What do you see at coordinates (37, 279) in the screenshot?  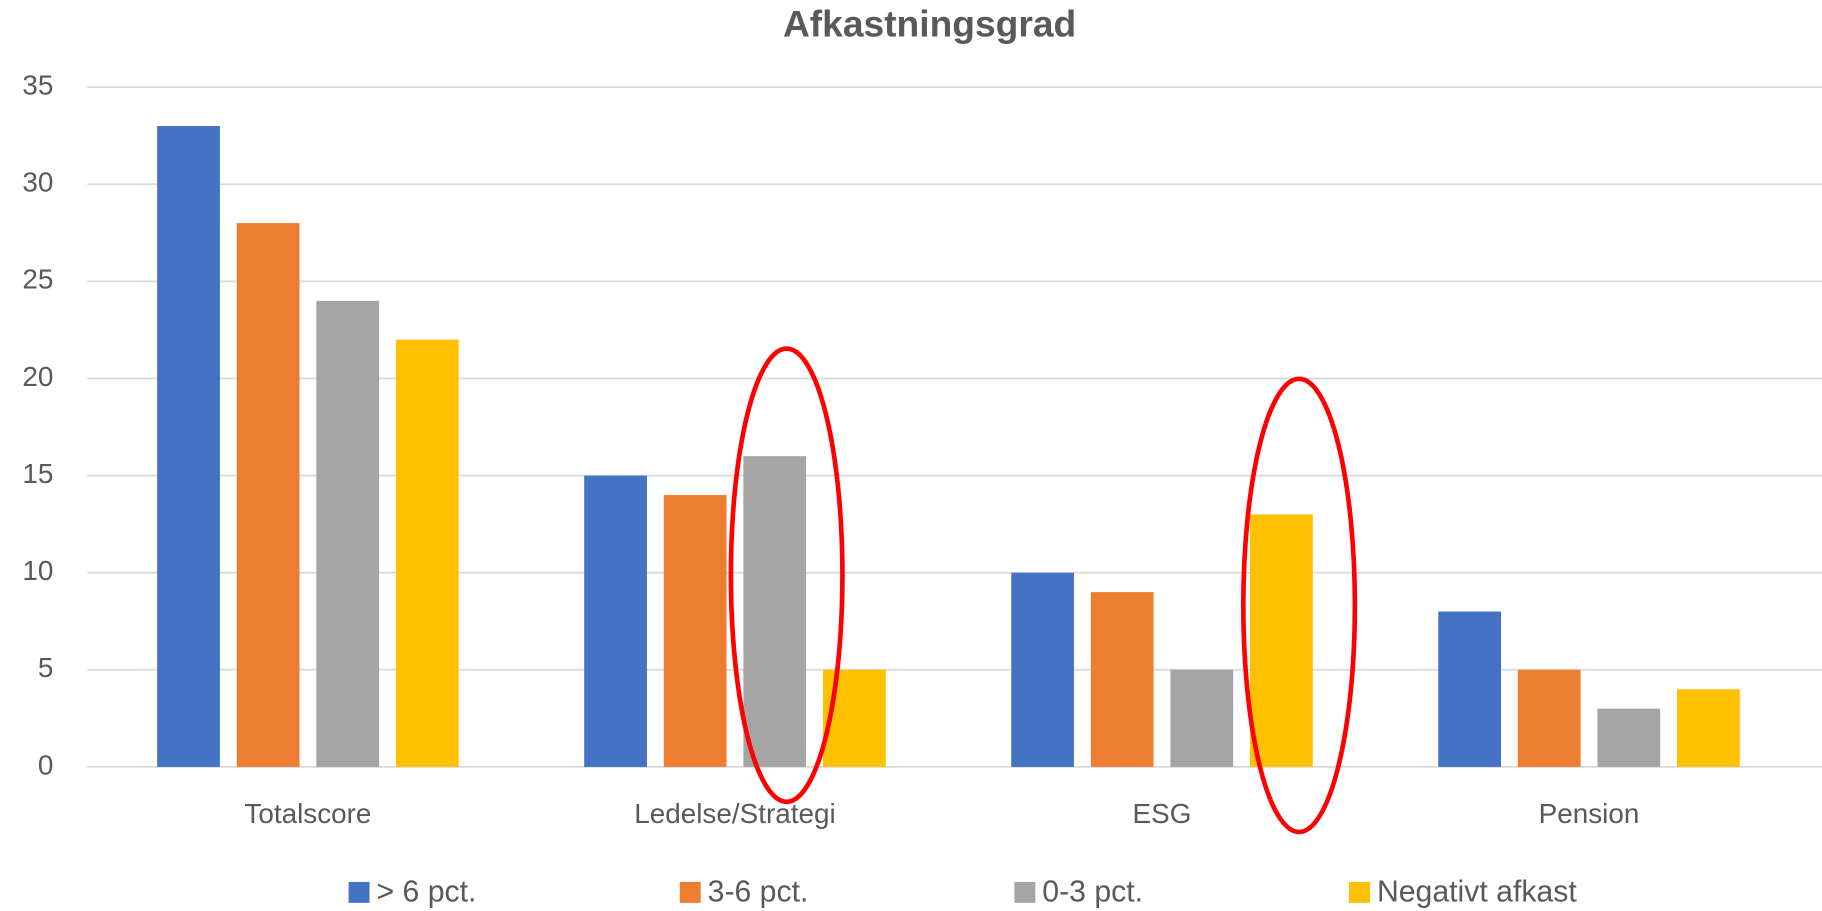 I see `y-tick-label: 25` at bounding box center [37, 279].